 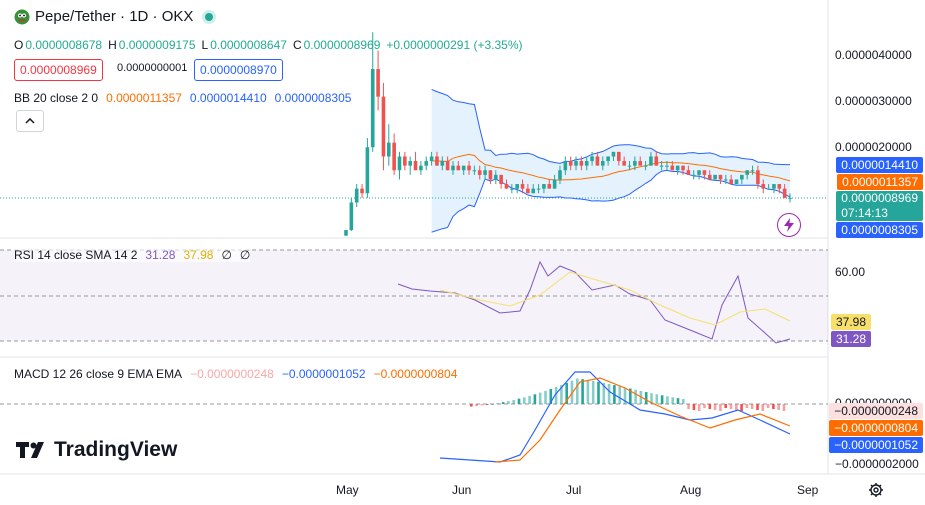 I want to click on price-tick: 0.0000020000, so click(x=873, y=147).